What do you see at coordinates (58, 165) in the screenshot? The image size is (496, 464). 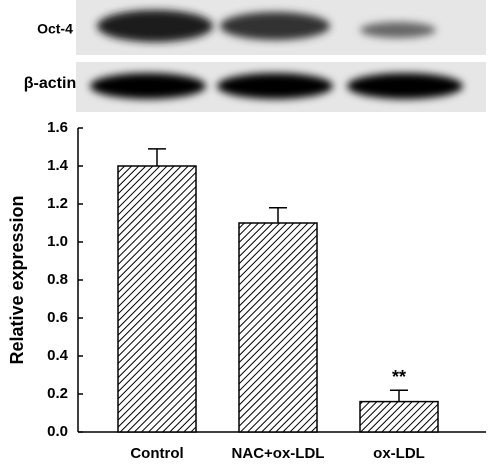 I see `y-tick-label: 1.4` at bounding box center [58, 165].